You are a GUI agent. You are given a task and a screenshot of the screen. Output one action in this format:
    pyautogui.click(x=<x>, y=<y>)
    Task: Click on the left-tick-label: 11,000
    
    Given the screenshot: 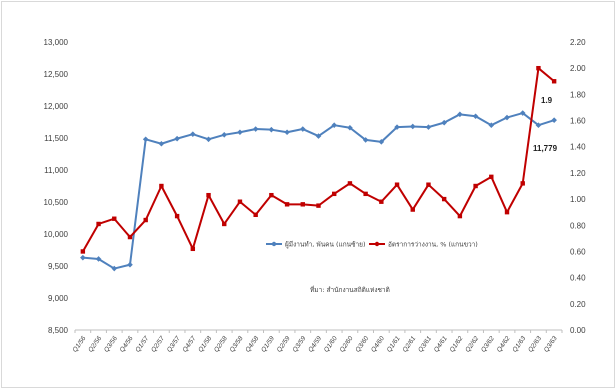 What is the action you would take?
    pyautogui.click(x=56, y=170)
    